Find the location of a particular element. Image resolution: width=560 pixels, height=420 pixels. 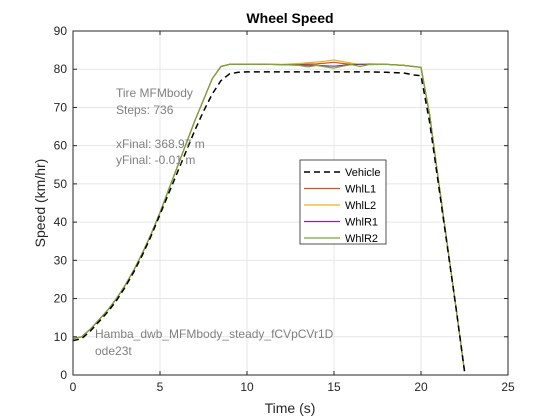

annotation-model-name: Tire MFMbody is located at coordinates (154, 93).